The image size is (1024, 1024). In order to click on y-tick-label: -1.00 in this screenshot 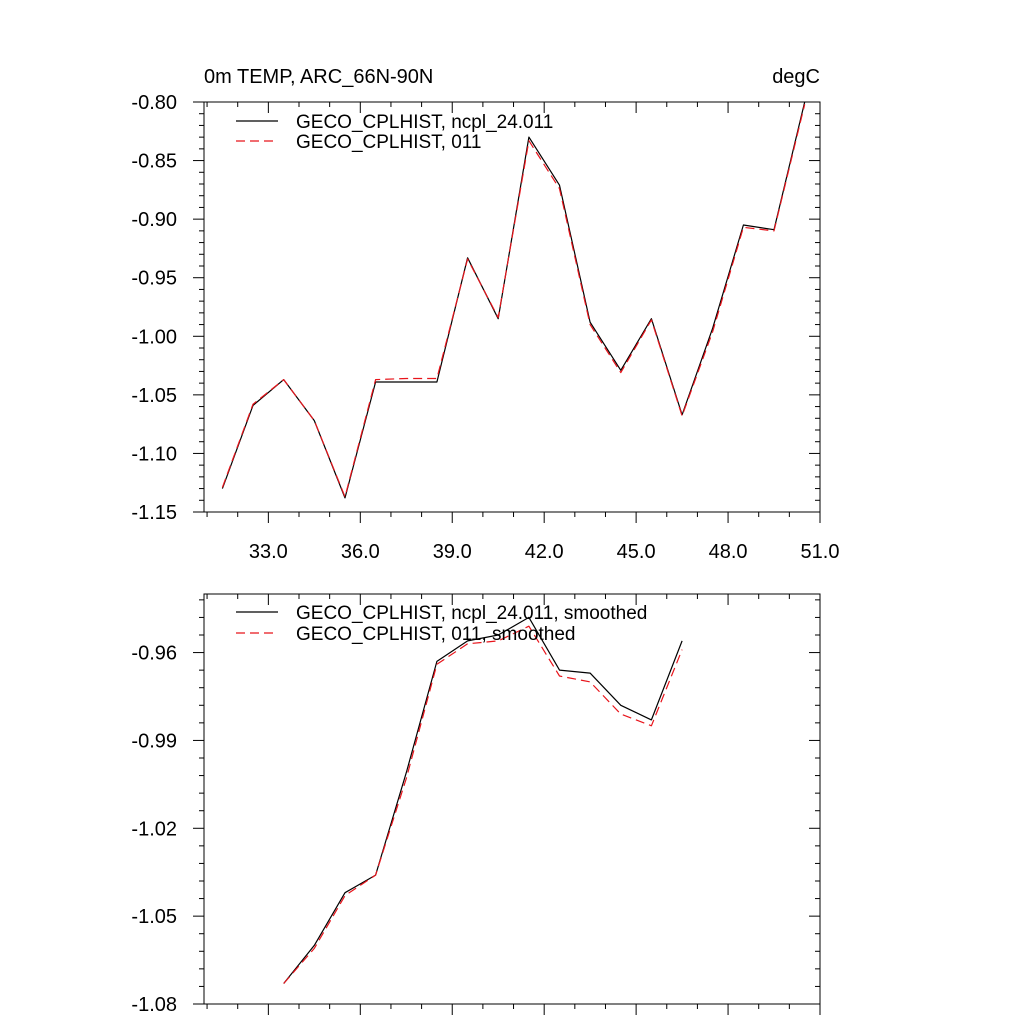, I will do `click(154, 337)`.